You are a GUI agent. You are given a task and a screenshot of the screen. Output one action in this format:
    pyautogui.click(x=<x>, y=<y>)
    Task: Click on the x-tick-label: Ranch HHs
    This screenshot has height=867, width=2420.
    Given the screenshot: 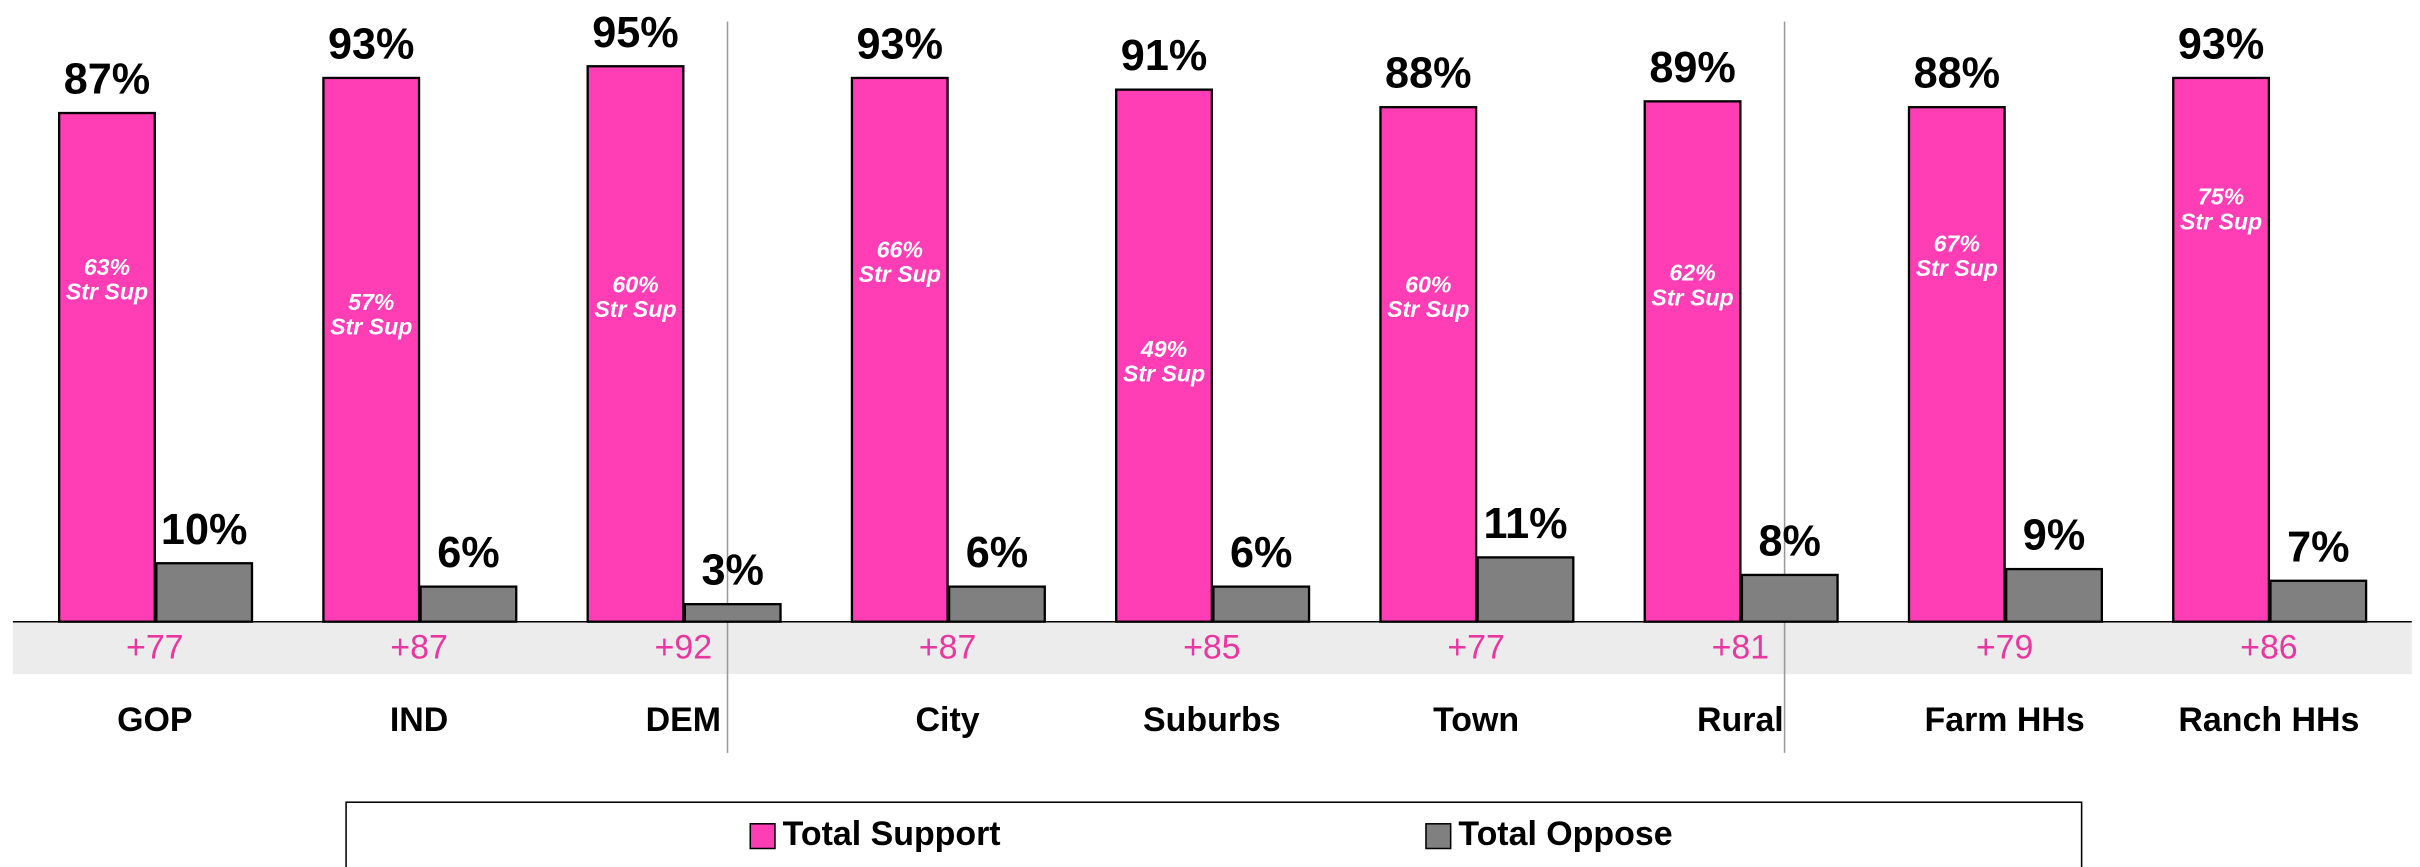 What is the action you would take?
    pyautogui.click(x=2268, y=720)
    